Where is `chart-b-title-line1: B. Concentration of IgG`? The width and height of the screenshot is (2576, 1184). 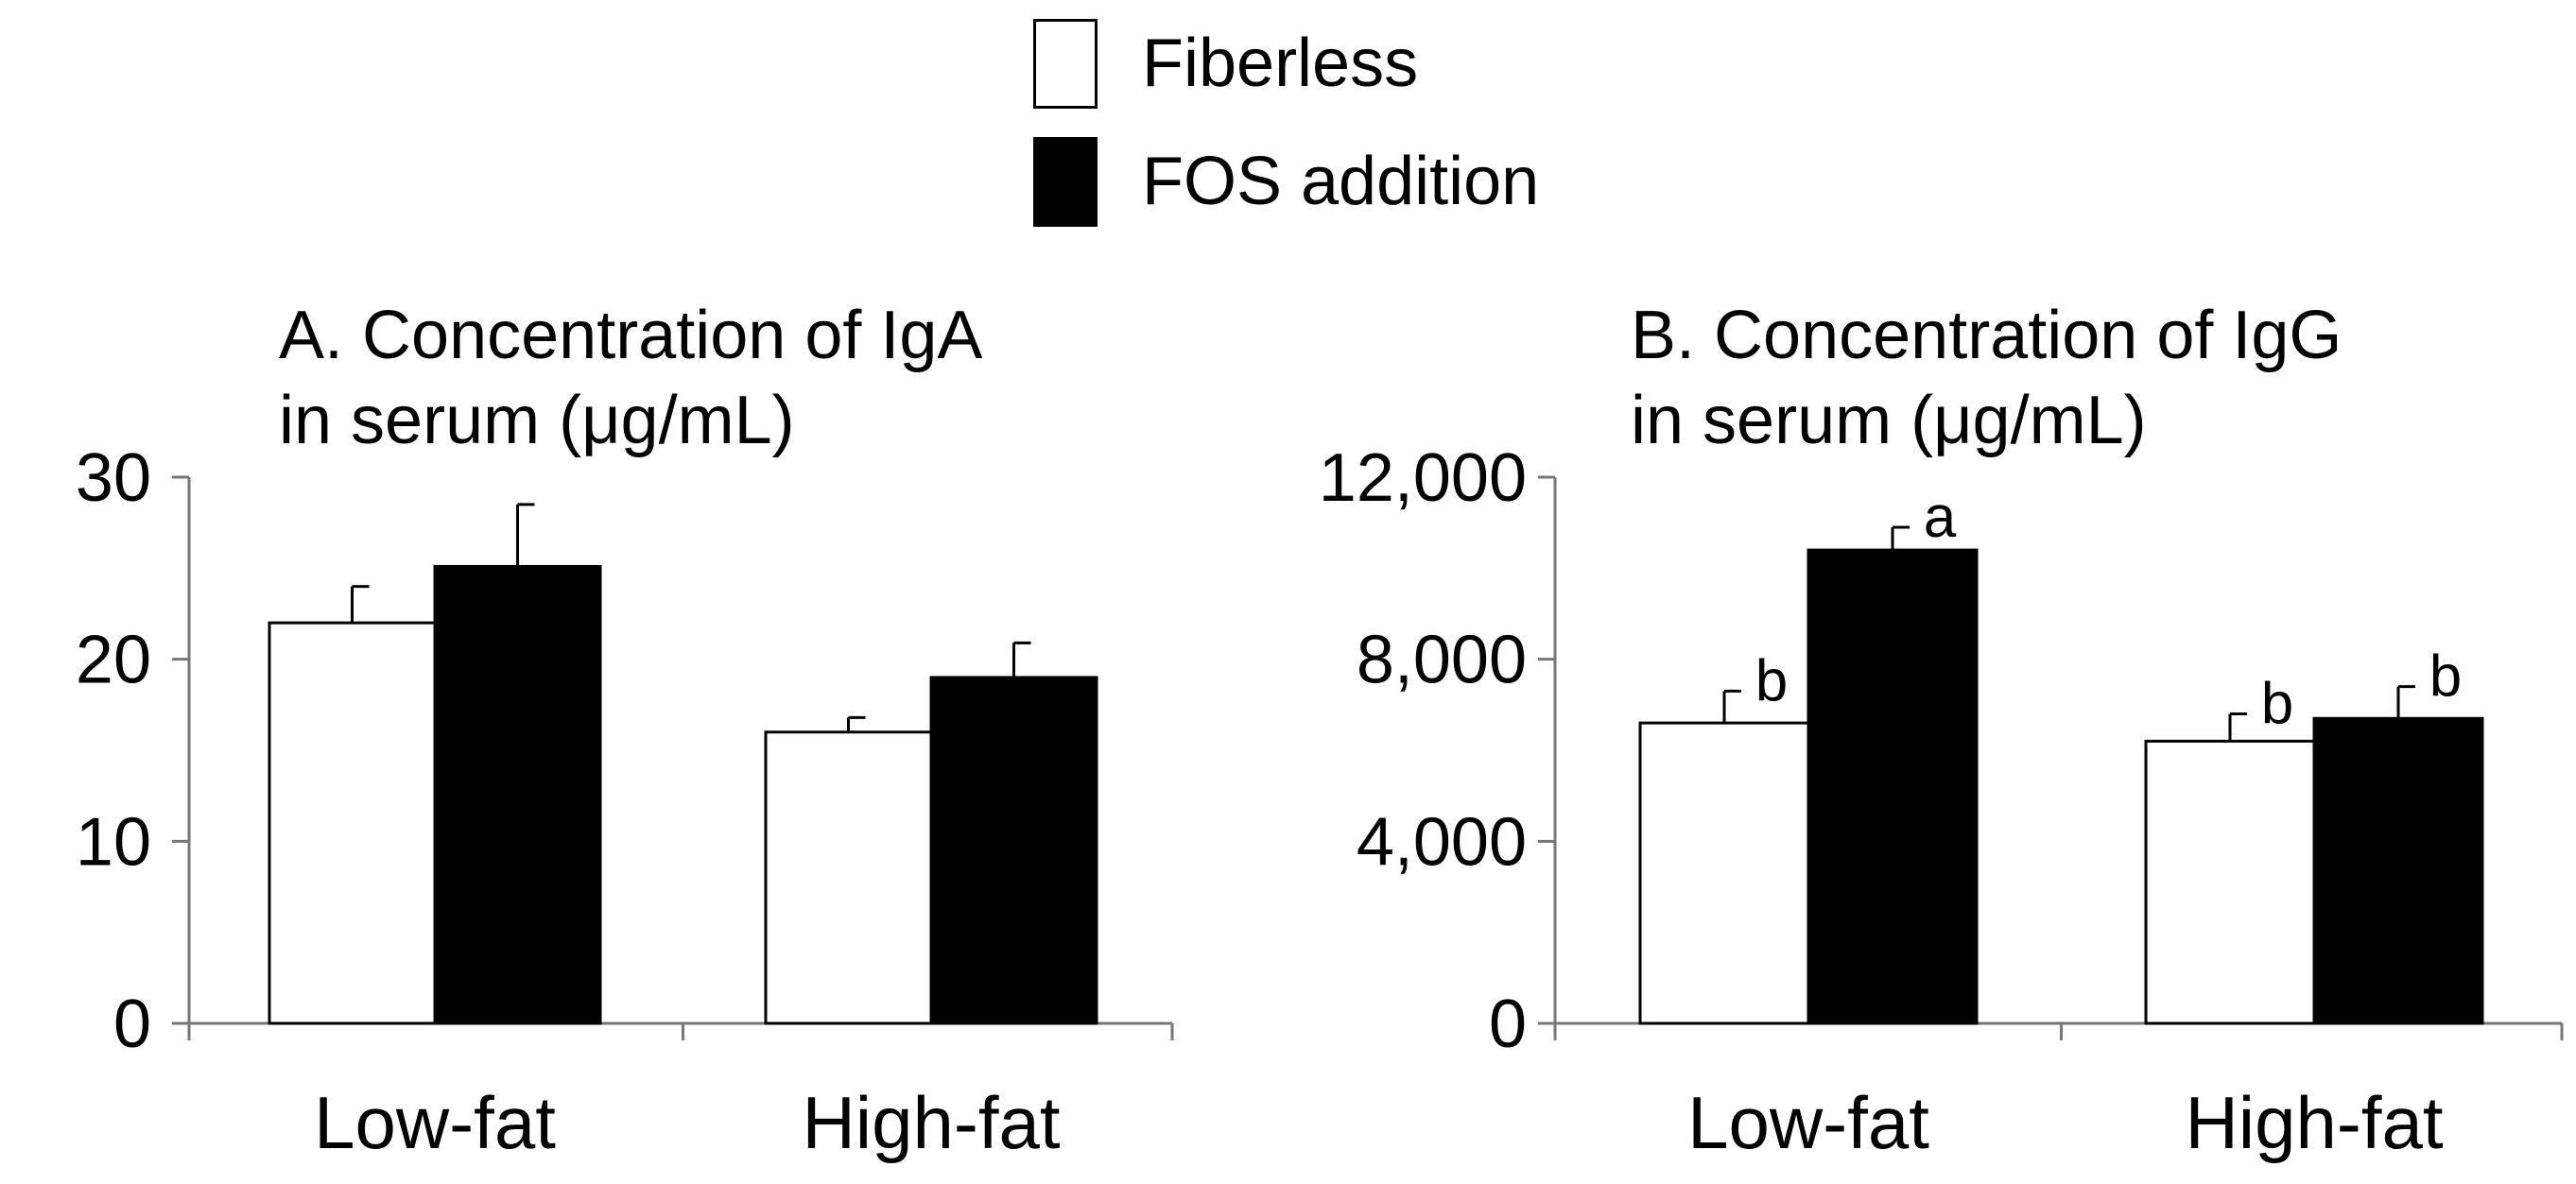 chart-b-title-line1: B. Concentration of IgG is located at coordinates (1987, 335).